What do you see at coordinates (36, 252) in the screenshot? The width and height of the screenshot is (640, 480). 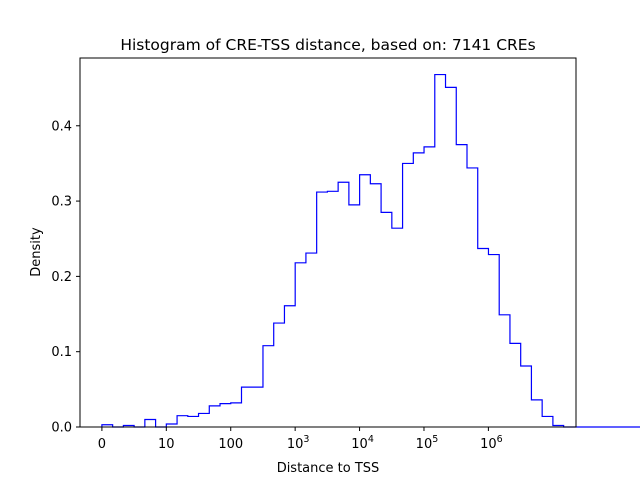 I see `y-axis-label: Density` at bounding box center [36, 252].